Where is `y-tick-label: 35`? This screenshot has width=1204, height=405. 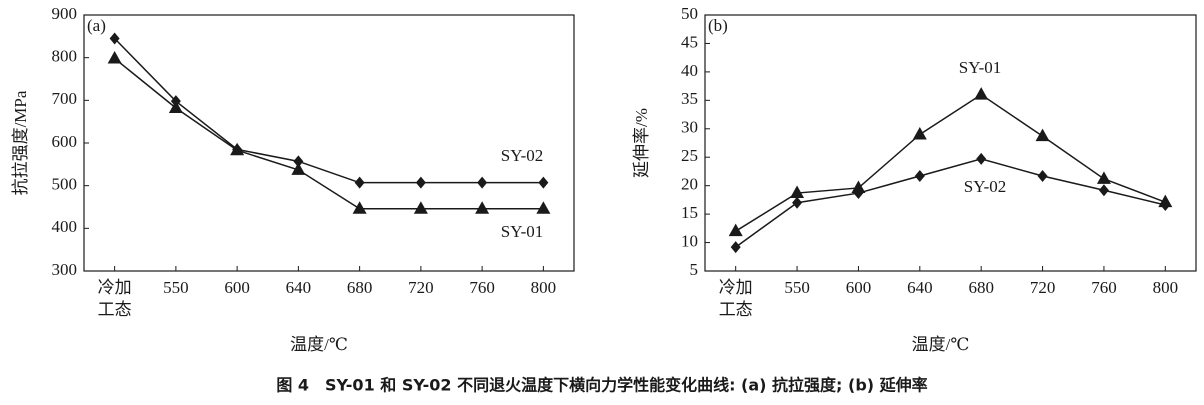
y-tick-label: 35 is located at coordinates (689, 98).